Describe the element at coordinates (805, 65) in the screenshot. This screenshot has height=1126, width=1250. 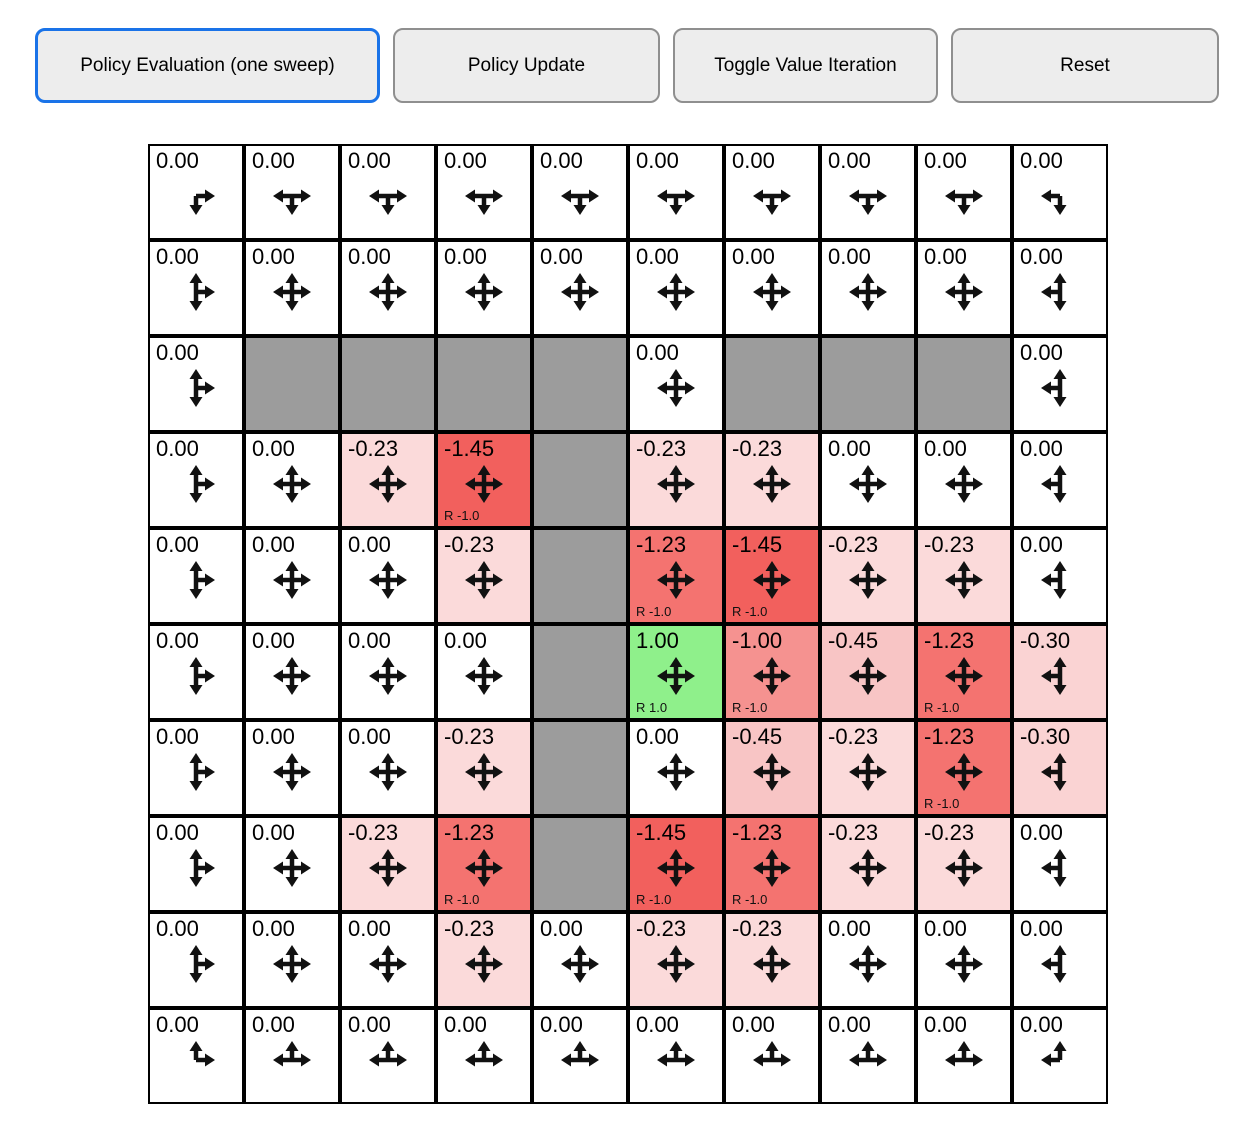
I see `toggle-value-iteration-button: Toggle Value Iteration` at that location.